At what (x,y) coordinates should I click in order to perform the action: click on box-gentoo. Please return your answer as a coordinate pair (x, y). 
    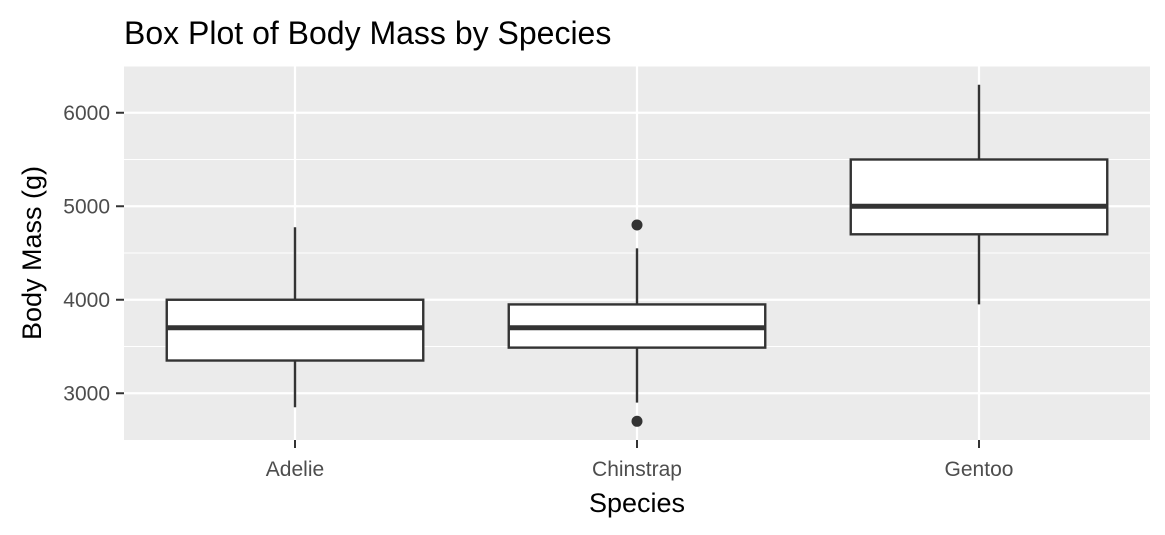
    Looking at the image, I should click on (979, 194).